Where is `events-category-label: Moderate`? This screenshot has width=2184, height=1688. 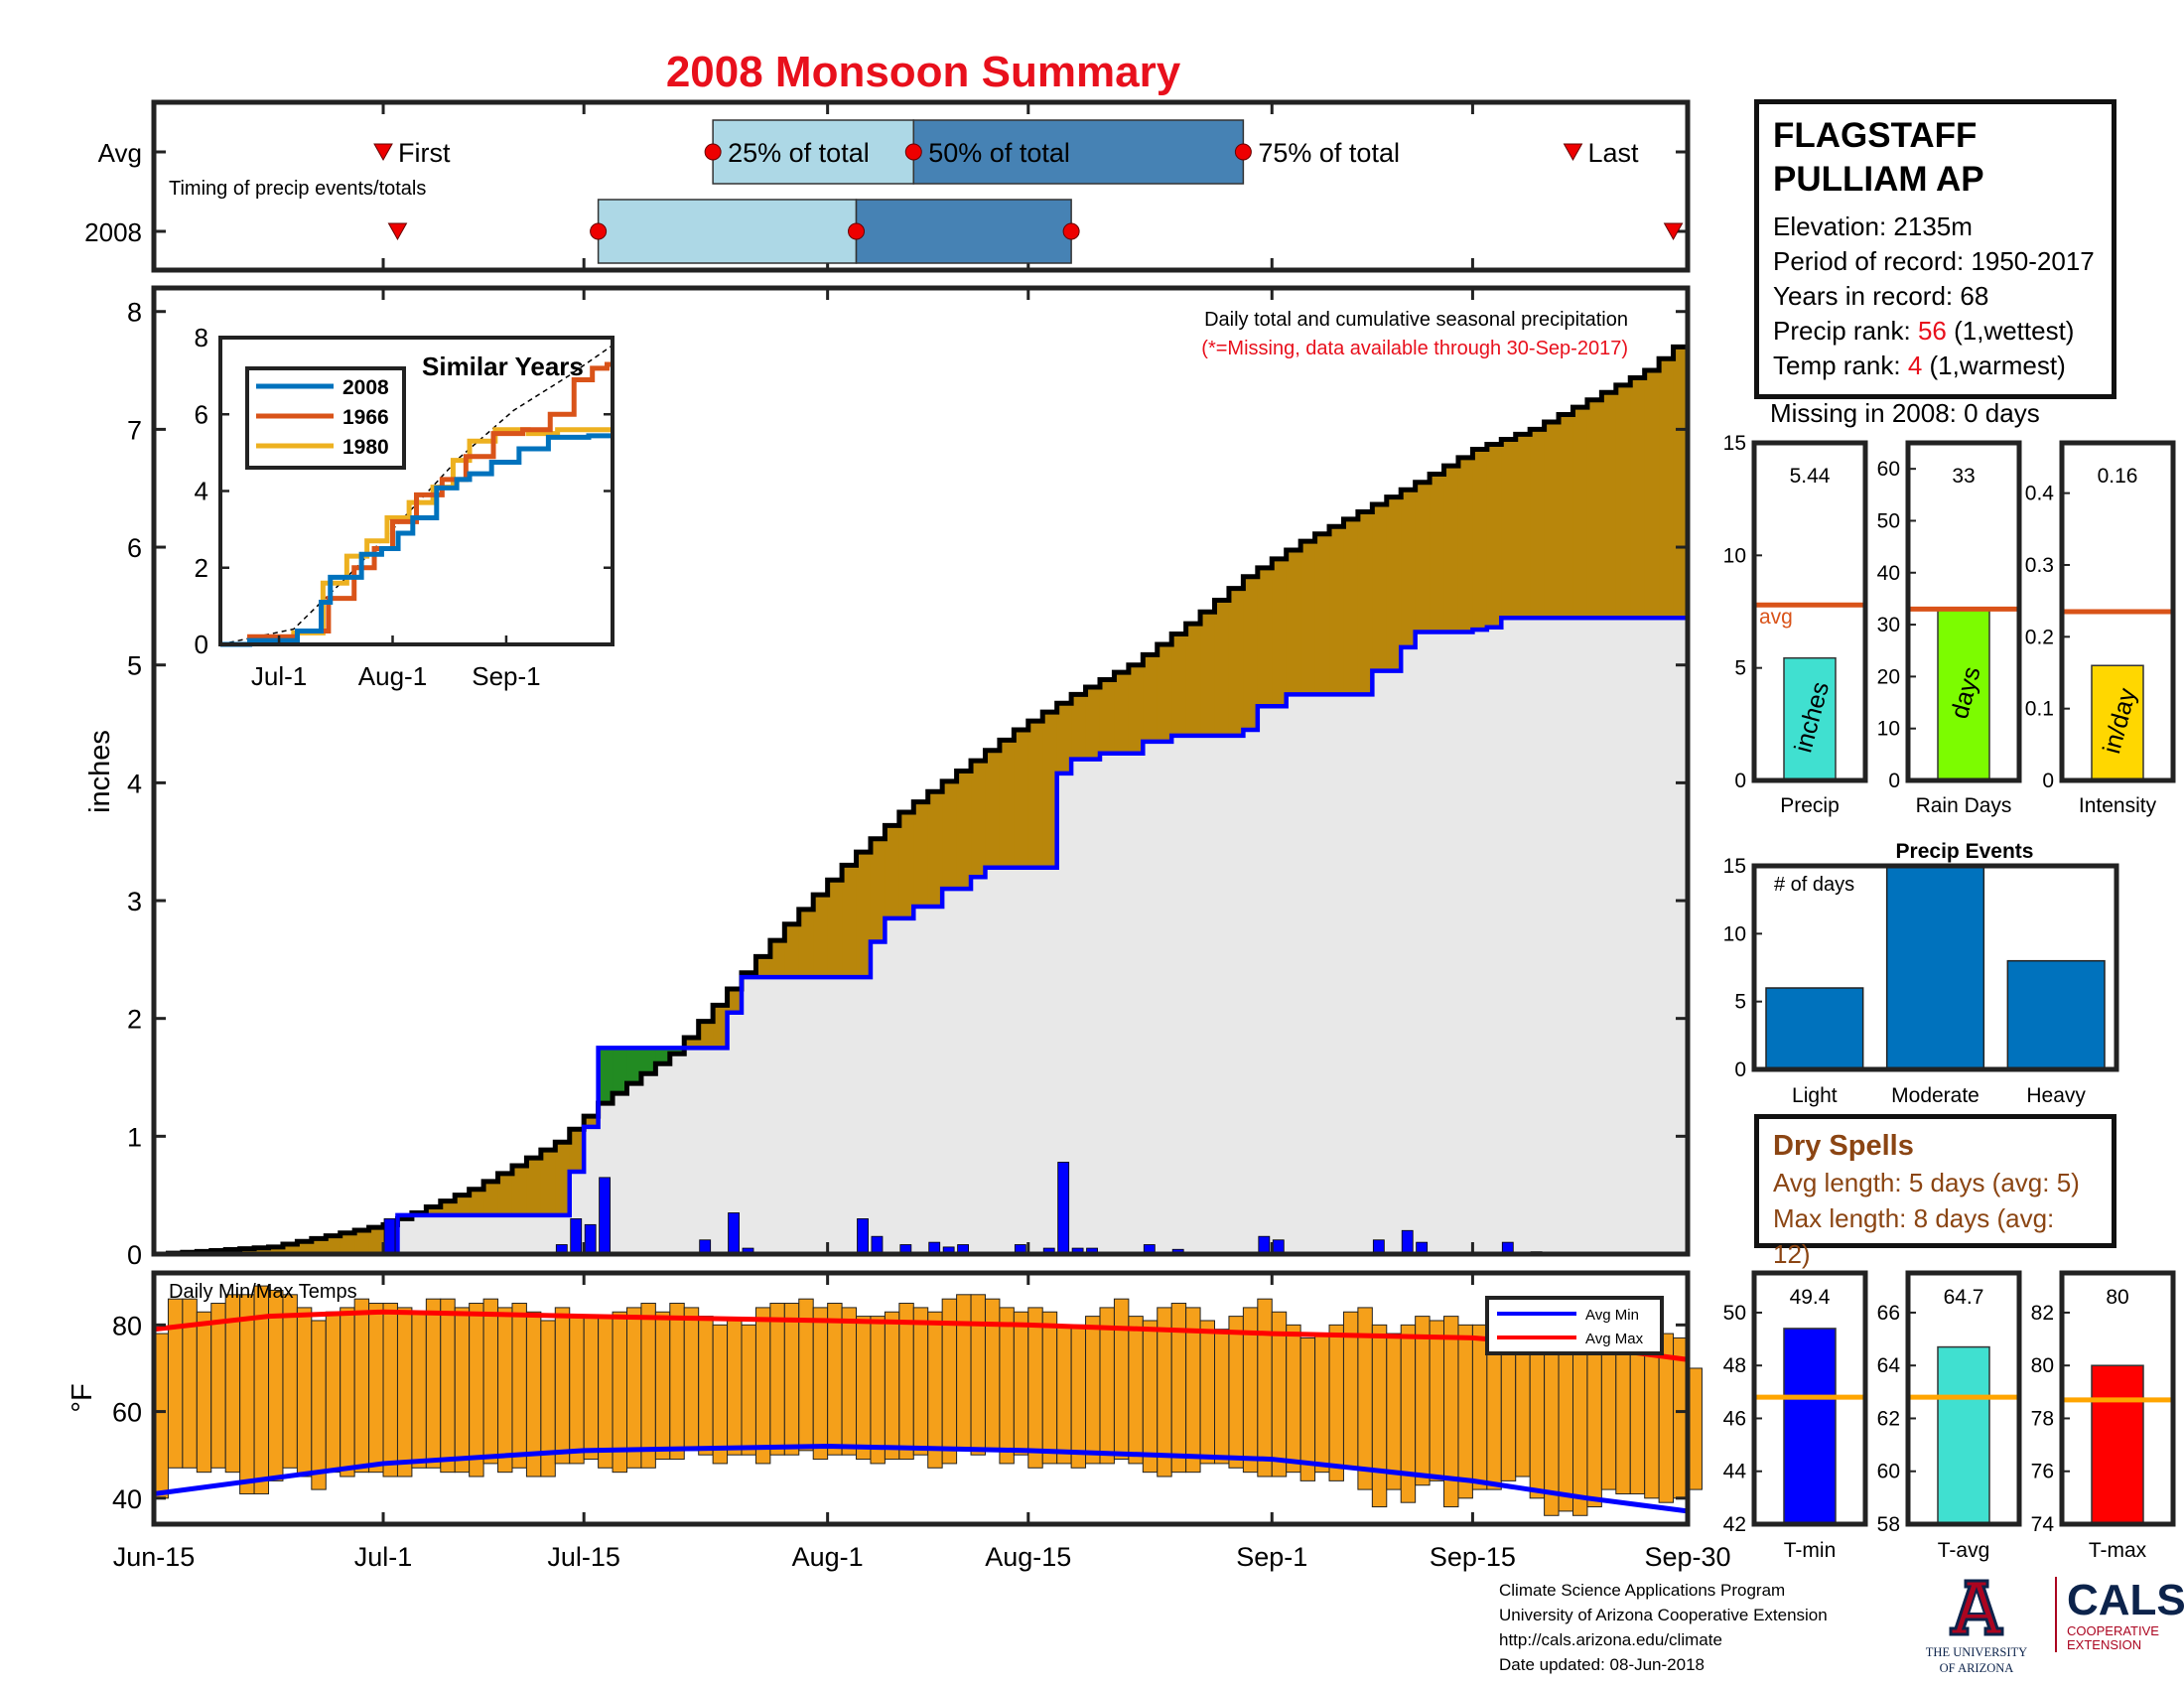 events-category-label: Moderate is located at coordinates (1935, 1095).